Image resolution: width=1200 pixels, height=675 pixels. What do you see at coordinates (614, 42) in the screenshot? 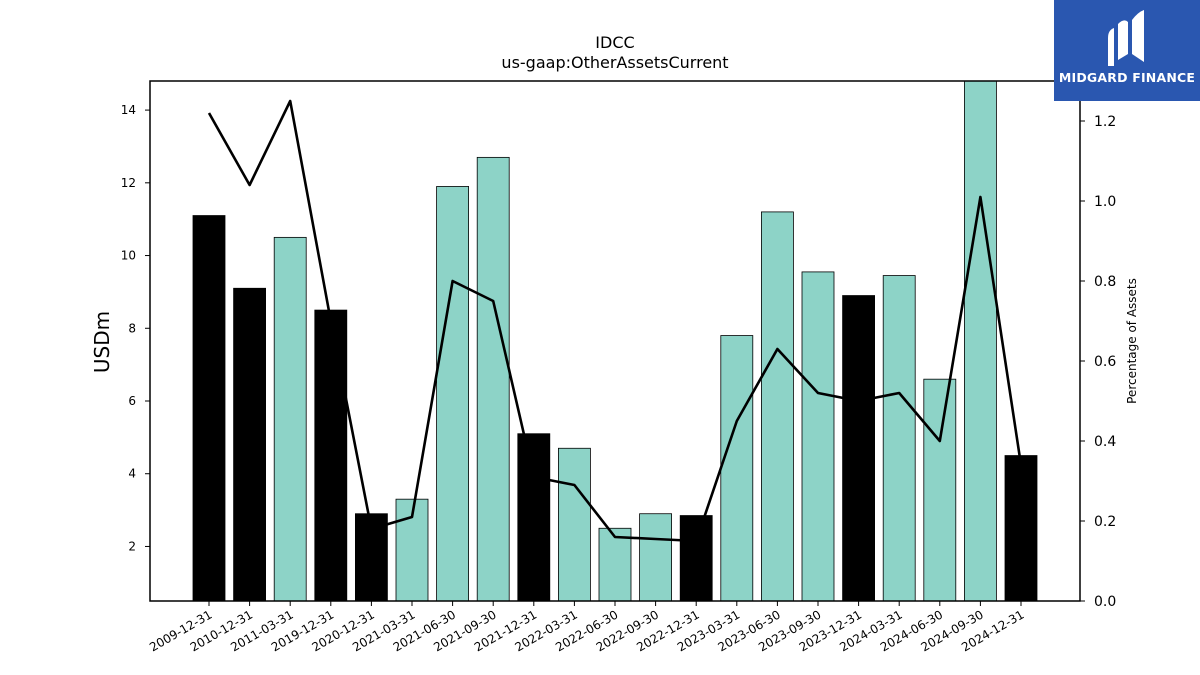
I see `chart-title: IDCC` at bounding box center [614, 42].